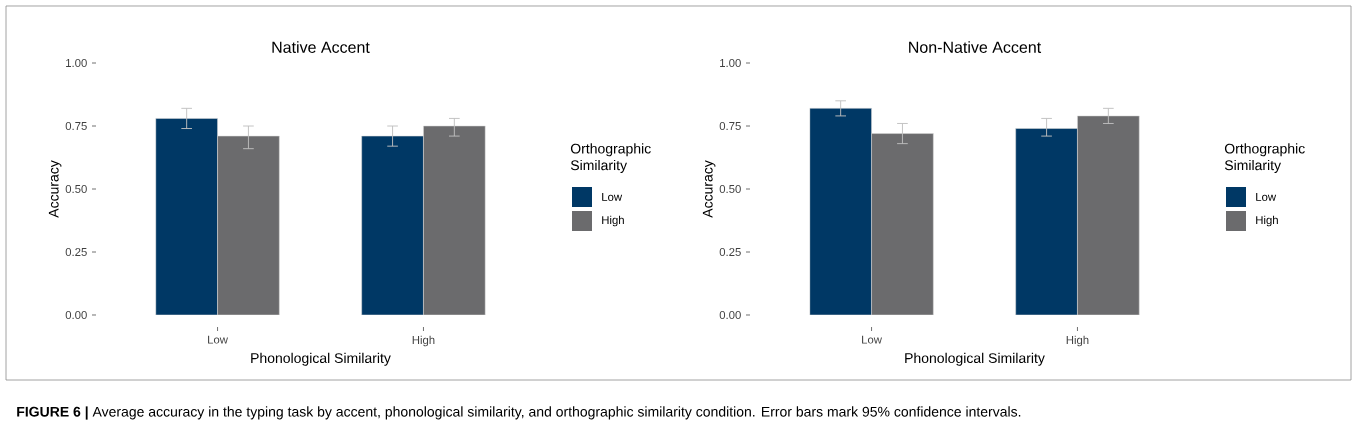 This screenshot has height=436, width=1357. I want to click on text: FIGURE 6 | Average accuracy in the typing task by accent, phonological similarity, and orthographic similarity condition. Error bars mark 95% confidence intervals., so click(519, 413).